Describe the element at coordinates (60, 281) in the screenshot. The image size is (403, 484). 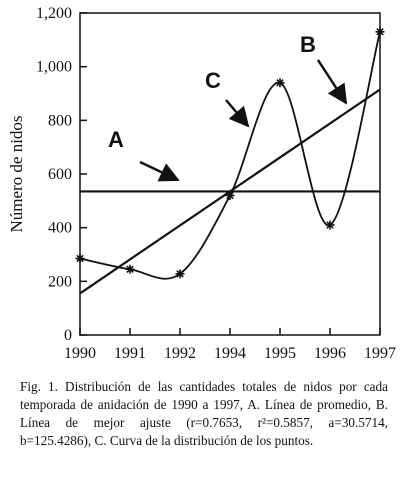
I see `y-tick-label: 200` at that location.